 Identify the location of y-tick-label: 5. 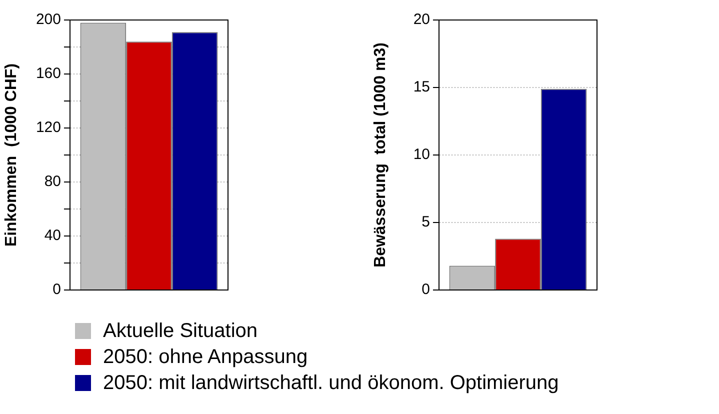
(426, 222).